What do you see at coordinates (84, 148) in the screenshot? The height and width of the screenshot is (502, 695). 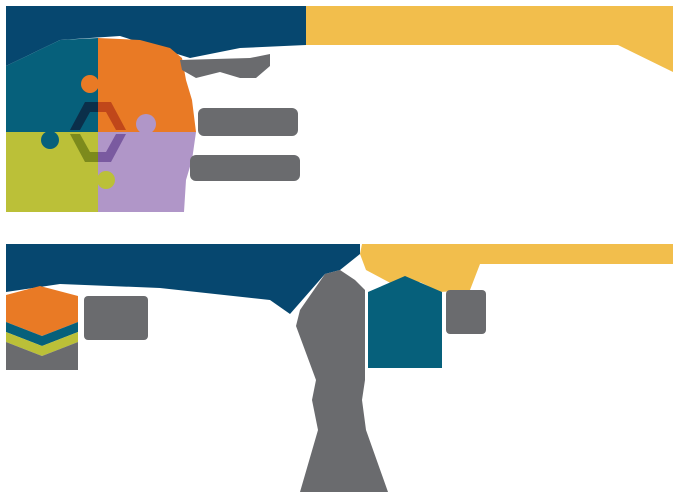 I see `chevron-mark-left-bottom` at bounding box center [84, 148].